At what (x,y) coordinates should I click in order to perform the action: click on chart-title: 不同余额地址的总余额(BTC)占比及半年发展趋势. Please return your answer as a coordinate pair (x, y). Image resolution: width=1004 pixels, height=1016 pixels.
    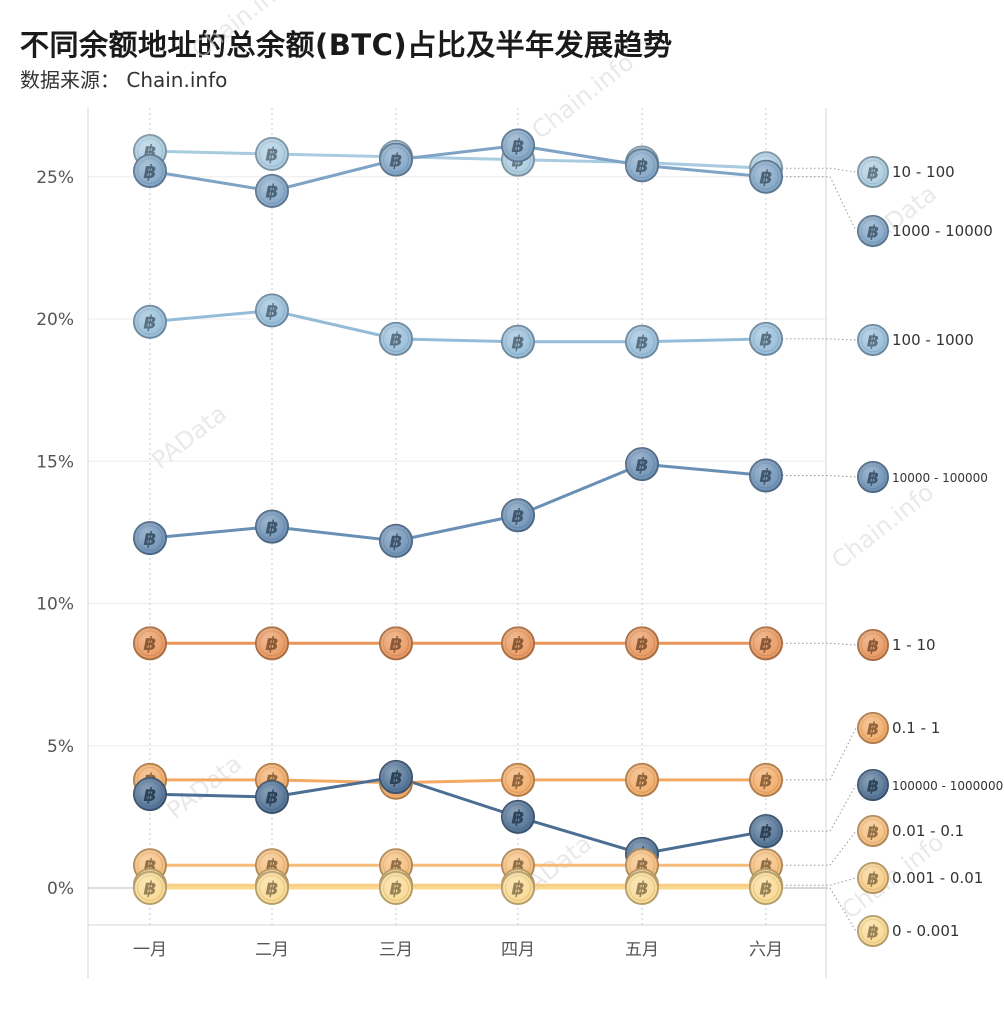
    Looking at the image, I should click on (346, 45).